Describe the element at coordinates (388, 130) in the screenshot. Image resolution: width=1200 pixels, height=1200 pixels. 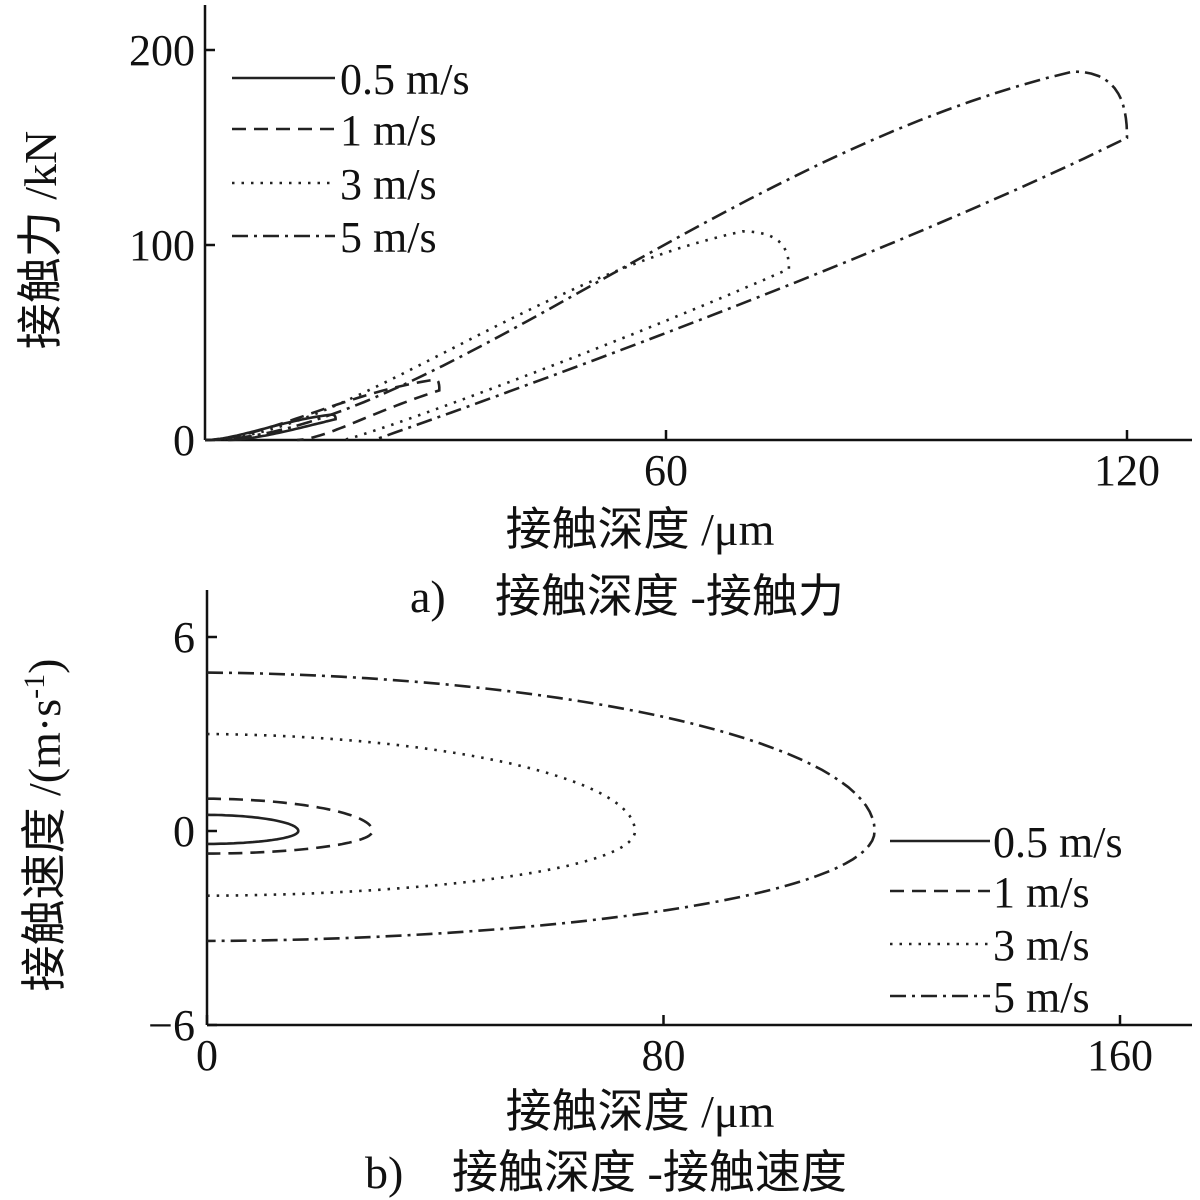
I see `panel-a-legend-label: 1 m/s` at that location.